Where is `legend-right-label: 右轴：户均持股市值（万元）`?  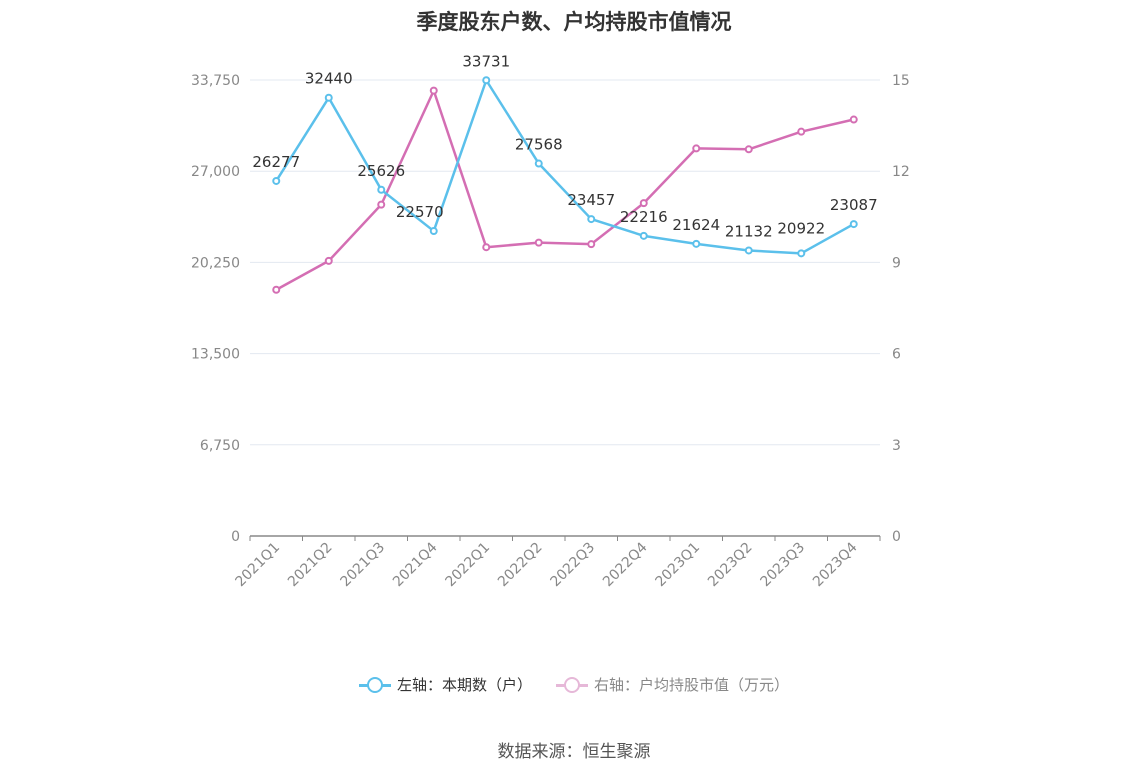
legend-right-label: 右轴：户均持股市值（万元） is located at coordinates (692, 685).